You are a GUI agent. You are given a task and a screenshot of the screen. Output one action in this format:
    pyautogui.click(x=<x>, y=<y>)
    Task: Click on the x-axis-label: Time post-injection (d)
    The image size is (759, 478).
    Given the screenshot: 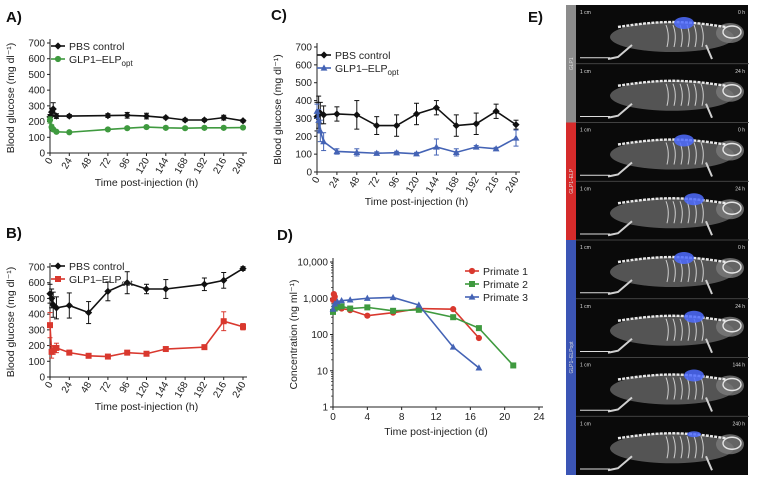 What is the action you would take?
    pyautogui.click(x=435, y=432)
    